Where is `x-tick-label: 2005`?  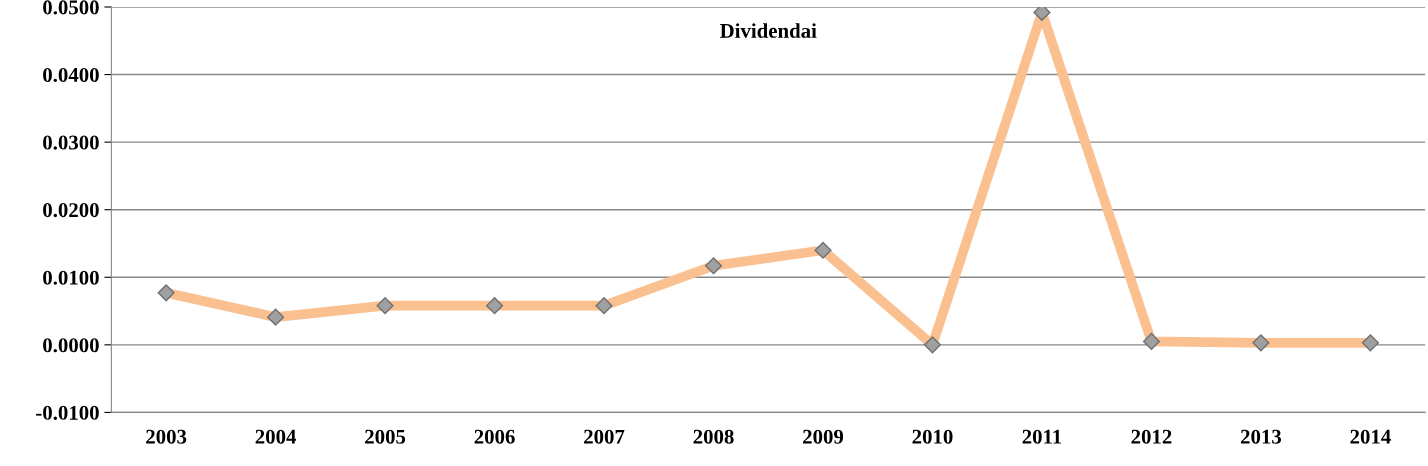 x-tick-label: 2005 is located at coordinates (385, 436).